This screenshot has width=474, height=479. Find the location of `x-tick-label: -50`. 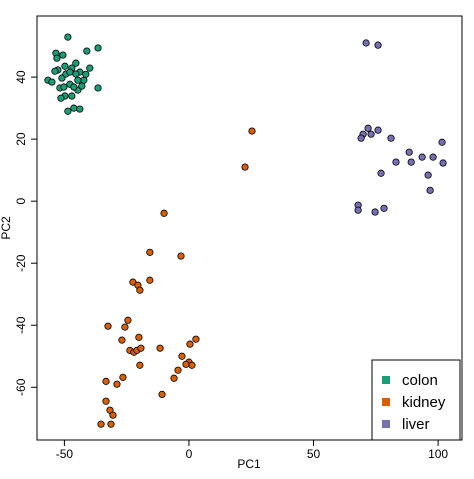

x-tick-label: -50 is located at coordinates (65, 454).